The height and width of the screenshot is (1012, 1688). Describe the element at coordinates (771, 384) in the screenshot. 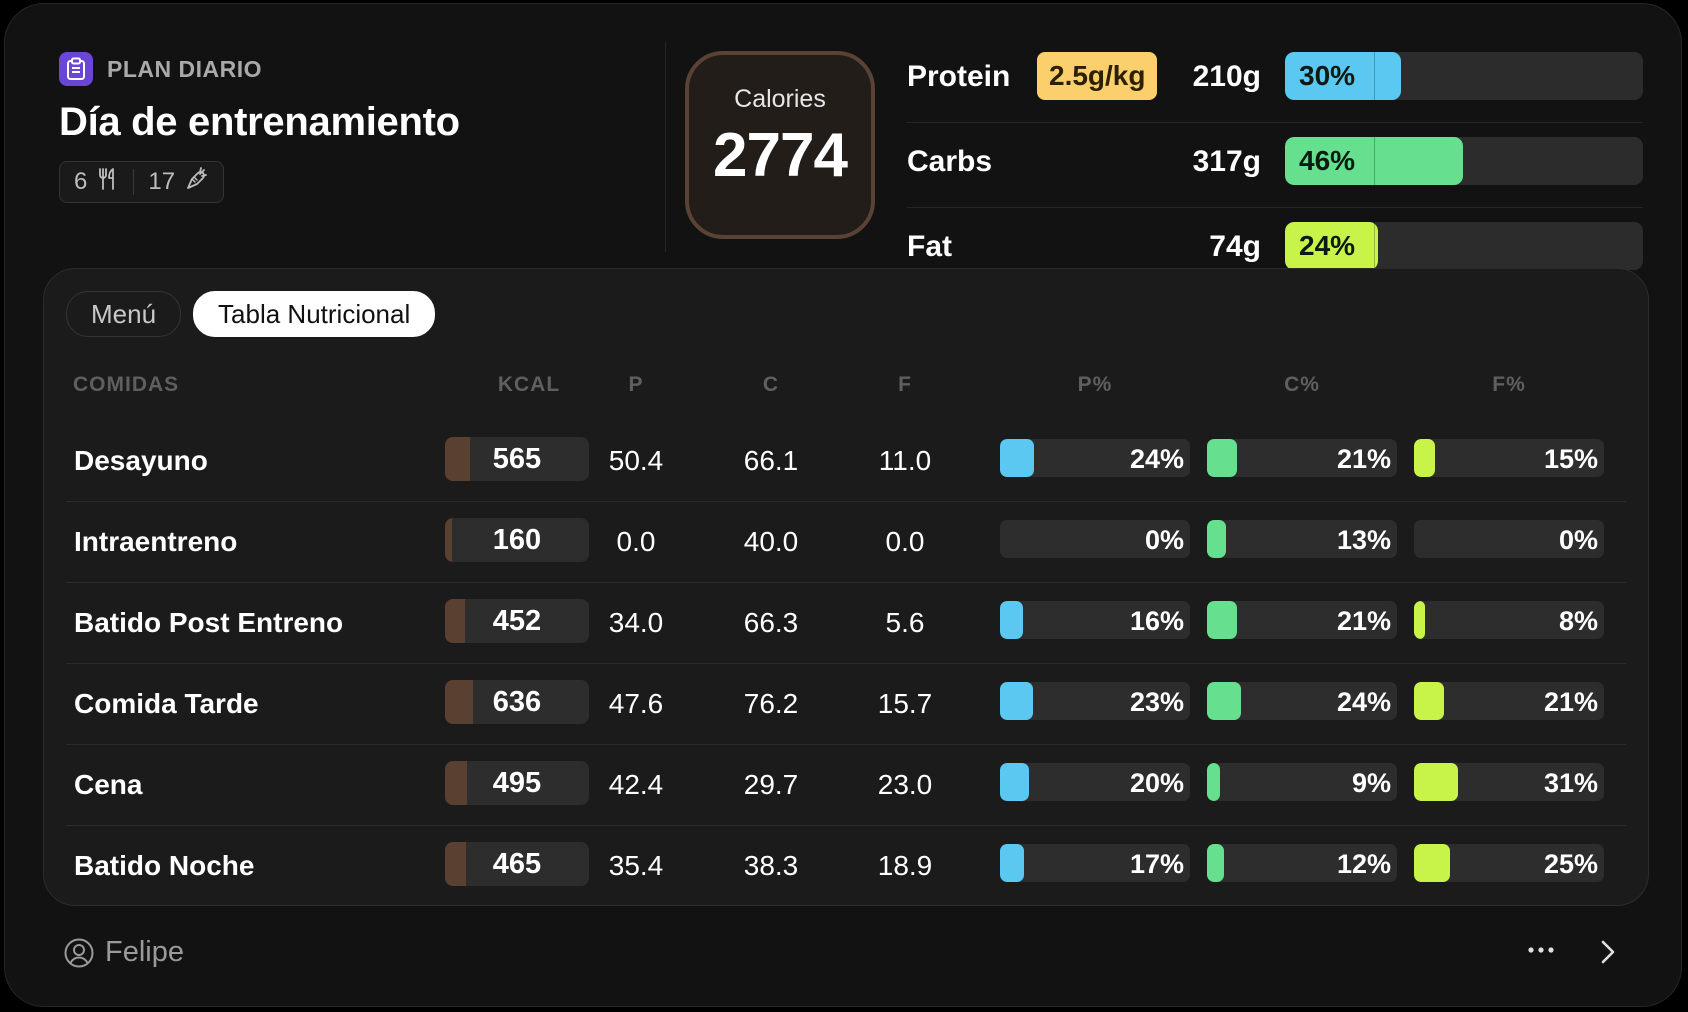

I see `col-carbs: C` at that location.